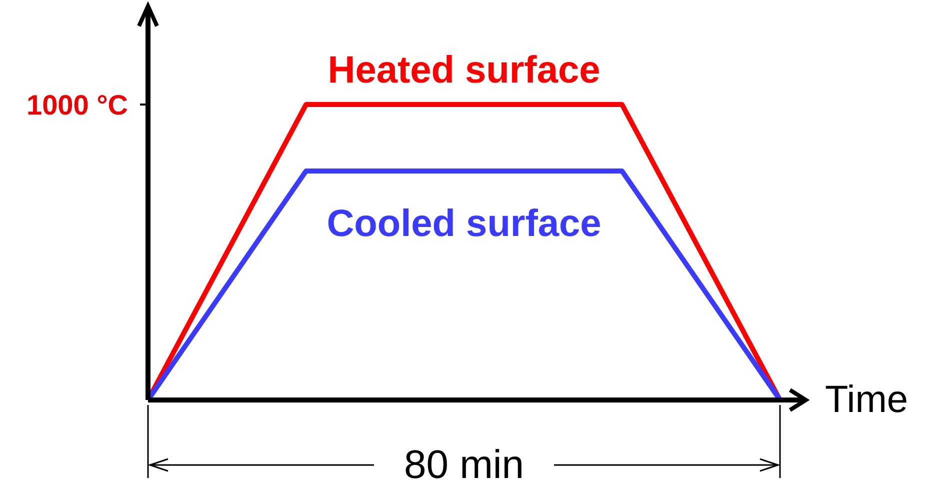 The image size is (935, 481). Describe the element at coordinates (464, 71) in the screenshot. I see `series-label: Heated surface` at that location.